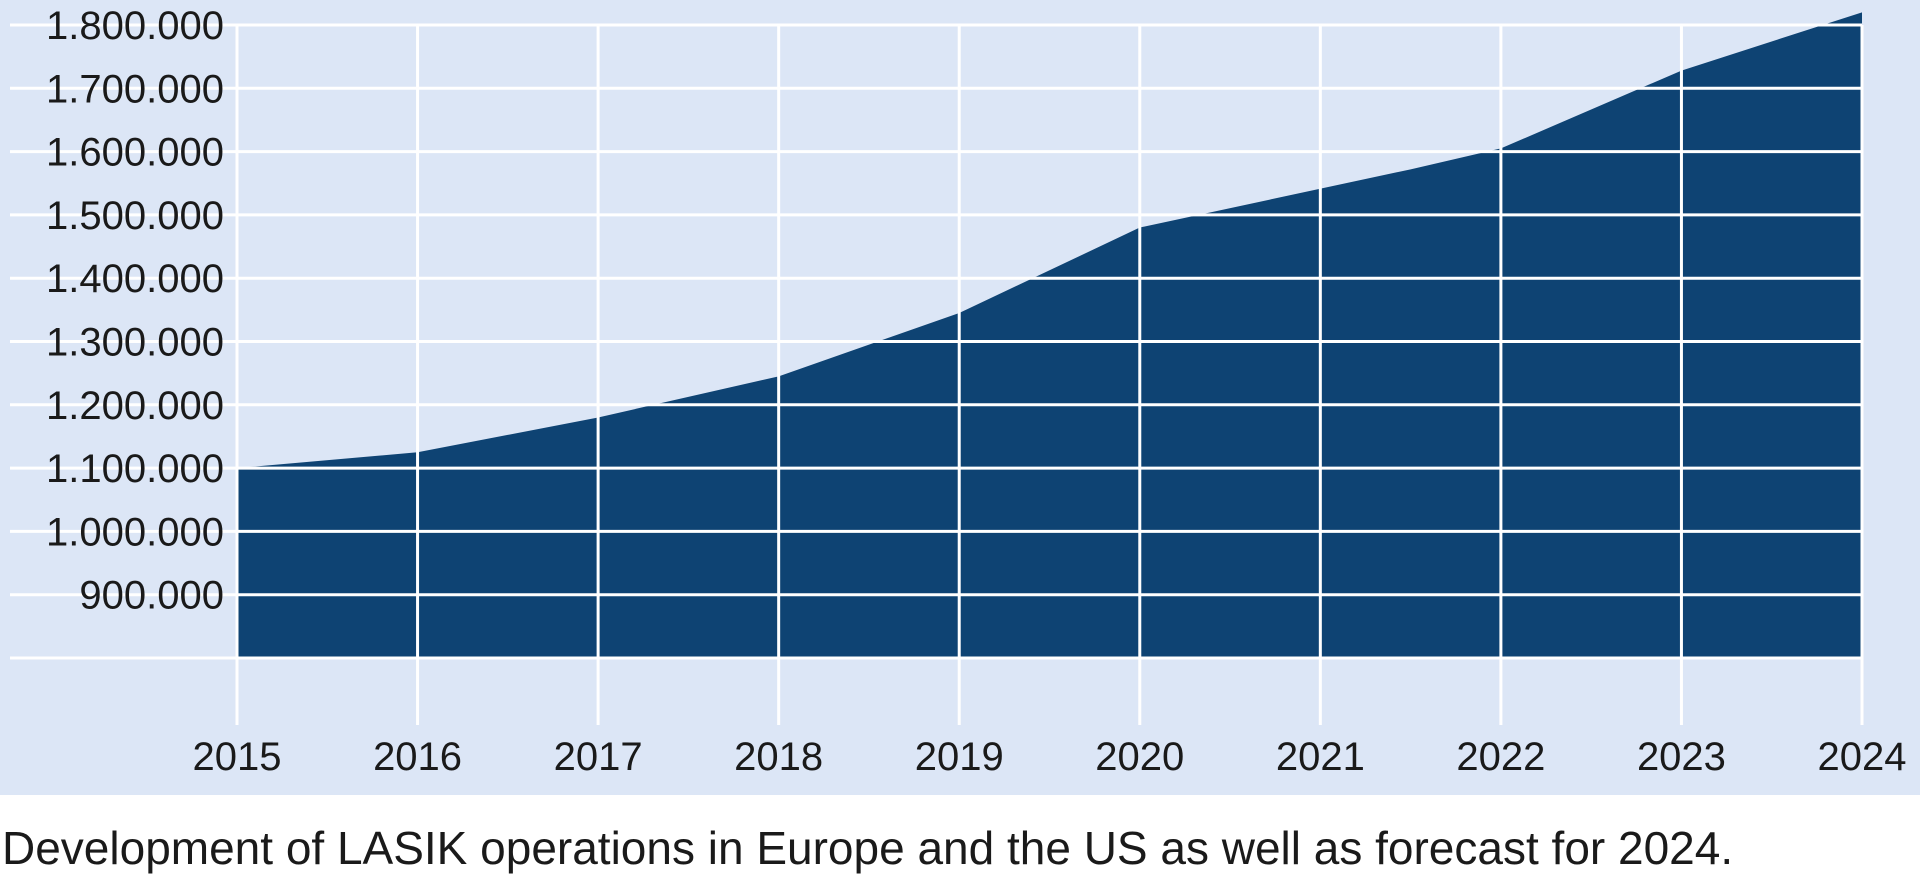  I want to click on y-tick-label: 1.200.000, so click(135, 406).